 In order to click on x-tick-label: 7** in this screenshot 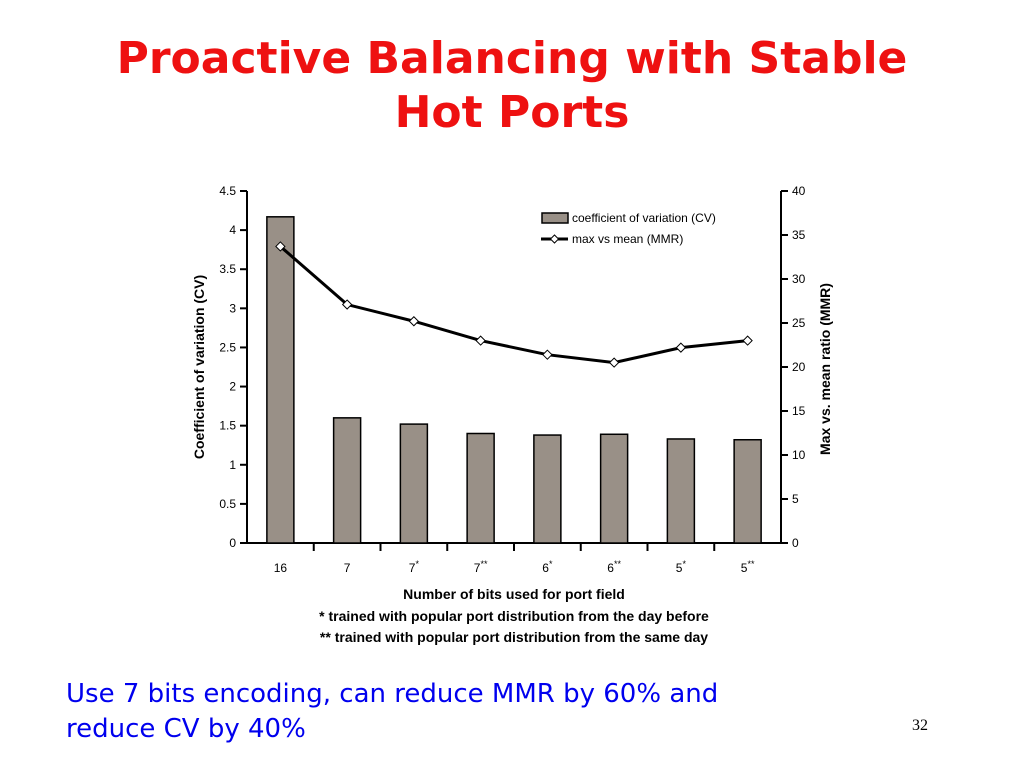, I will do `click(481, 567)`.